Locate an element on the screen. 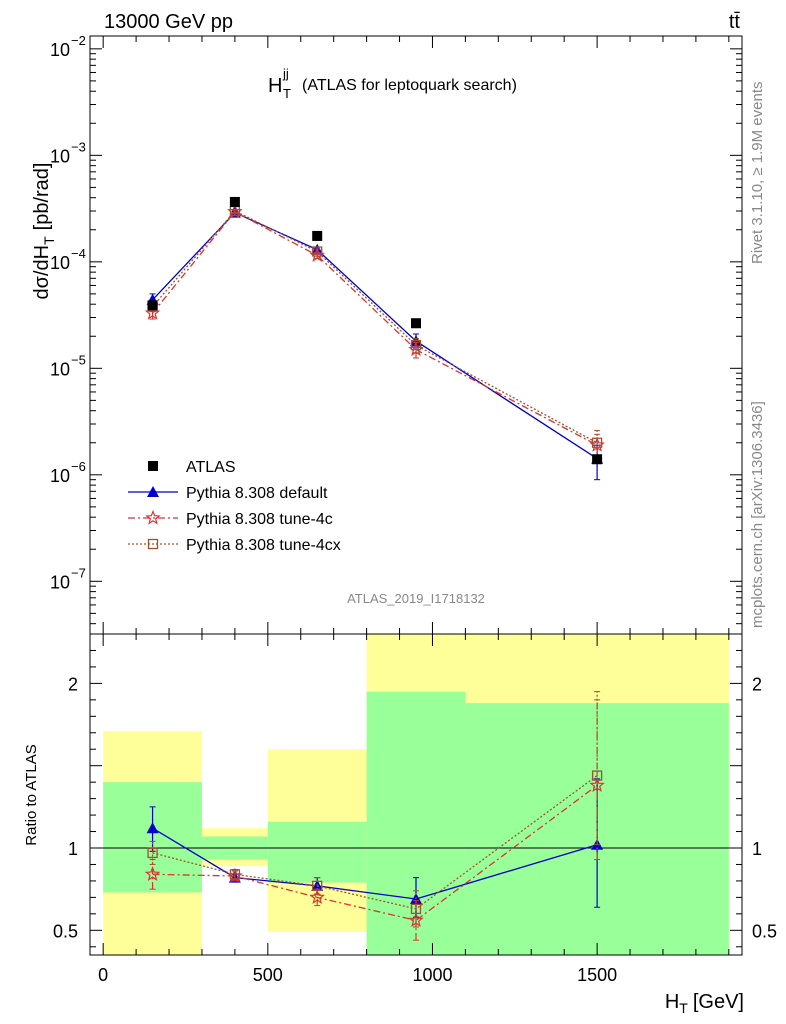 This screenshot has height=1024, width=786. ylabel-main: dσ/dH is located at coordinates (42, 272).